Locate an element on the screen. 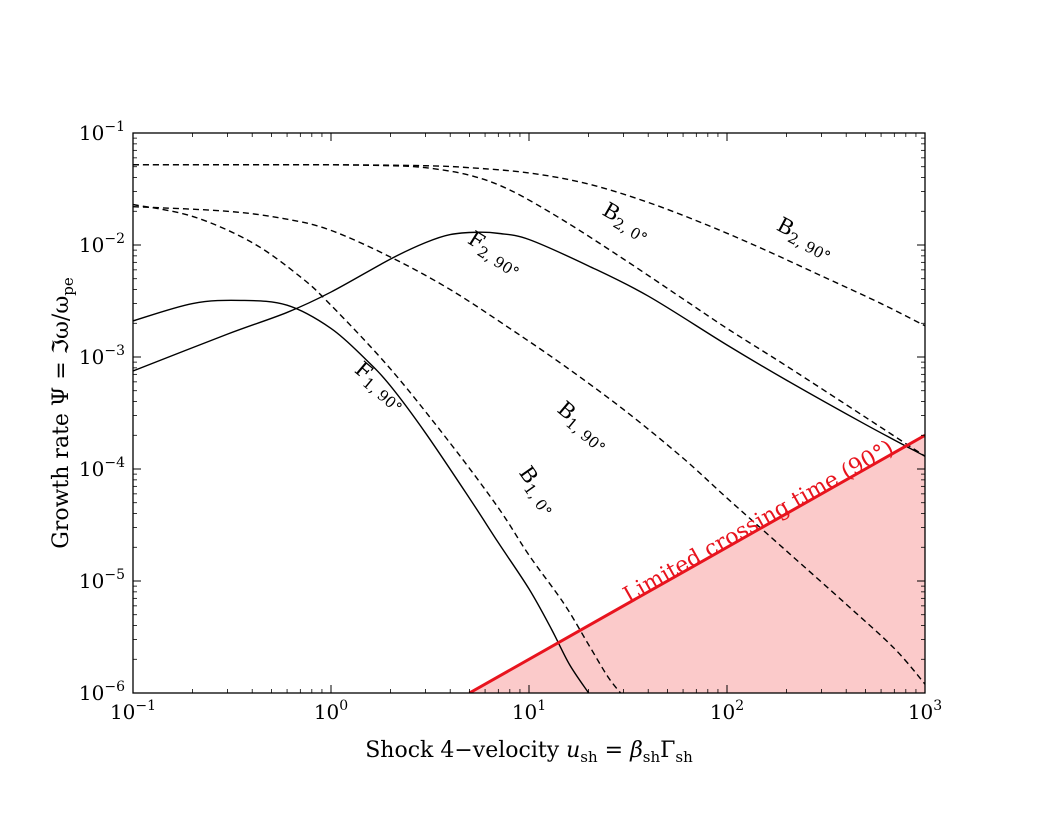 The image size is (1056, 825). curve-label-f2-90: F2, 90° is located at coordinates (495, 254).